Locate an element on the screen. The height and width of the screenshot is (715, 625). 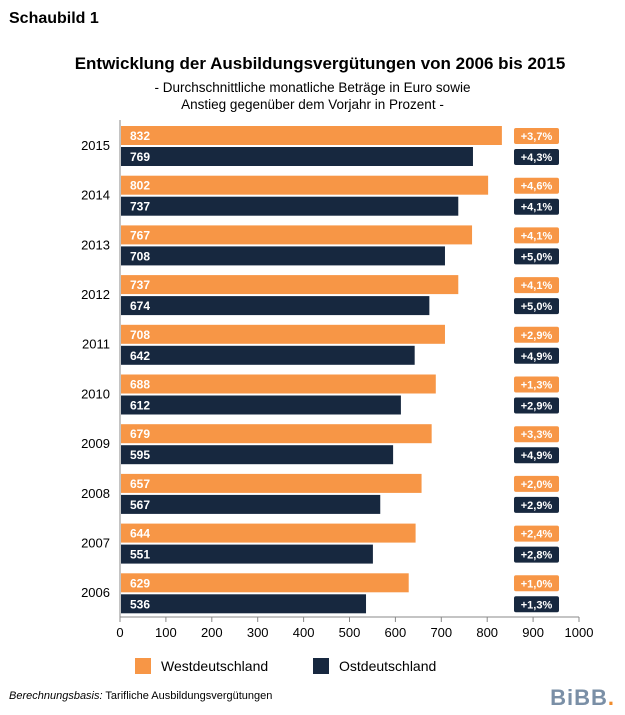
category-label: 2014 is located at coordinates (95, 195).